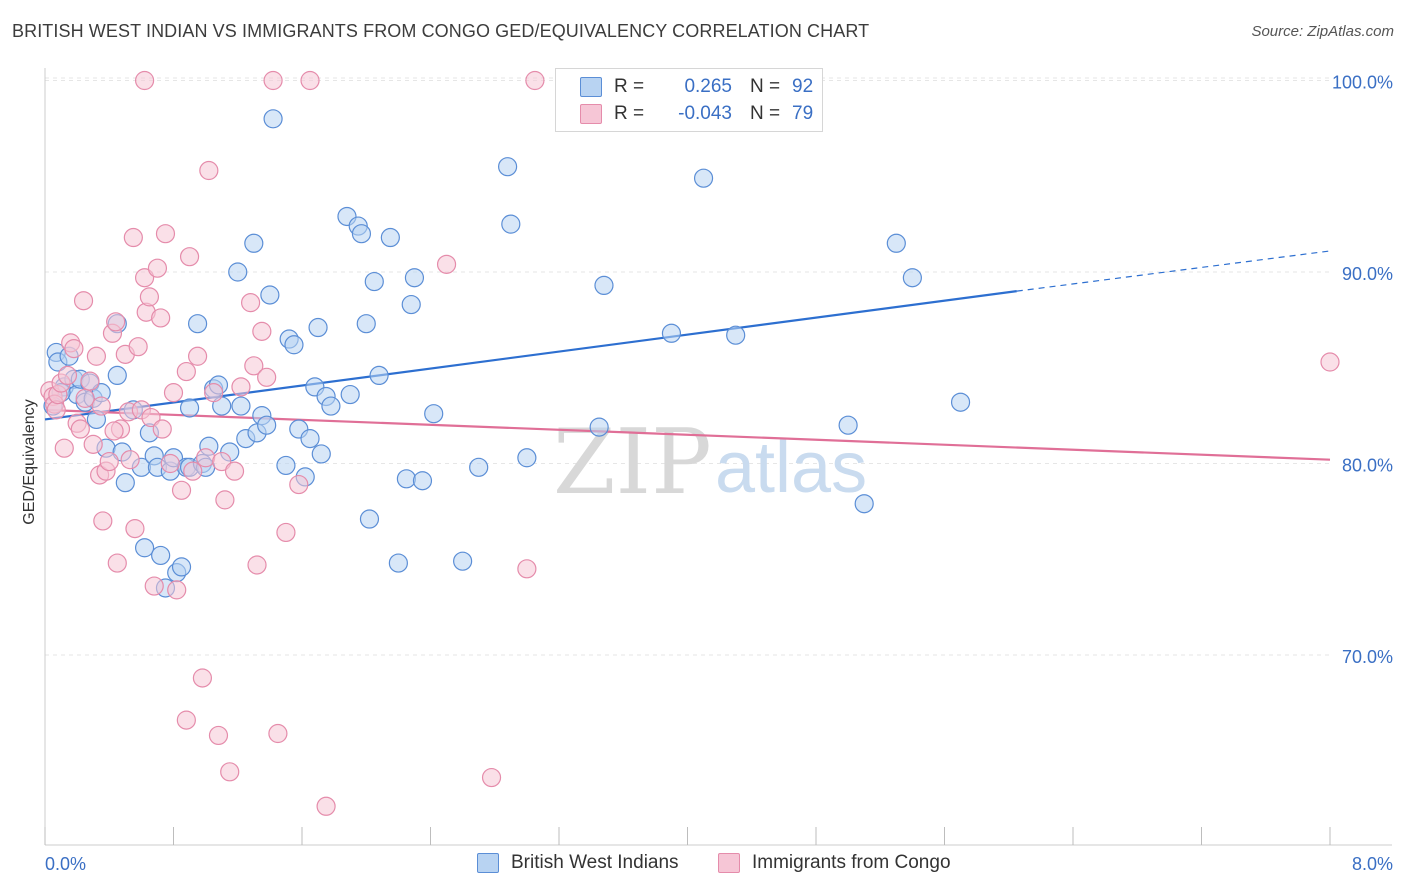  What do you see at coordinates (595, 862) in the screenshot?
I see `series-legend-label: British West Indians` at bounding box center [595, 862].